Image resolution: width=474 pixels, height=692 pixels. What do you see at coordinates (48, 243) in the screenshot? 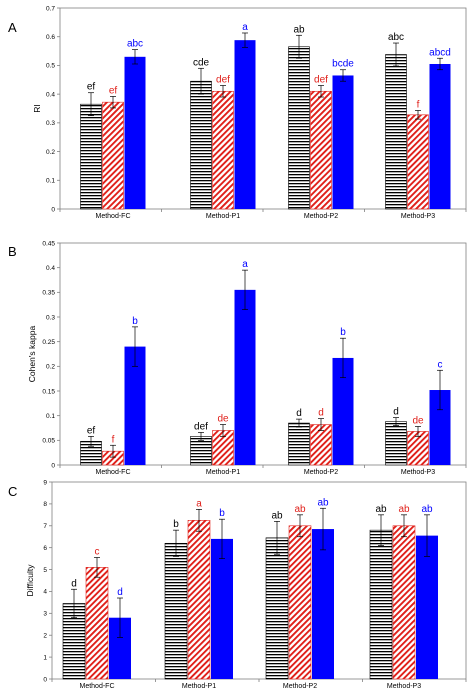
I see `y-tick-label: 0.45` at bounding box center [48, 243].